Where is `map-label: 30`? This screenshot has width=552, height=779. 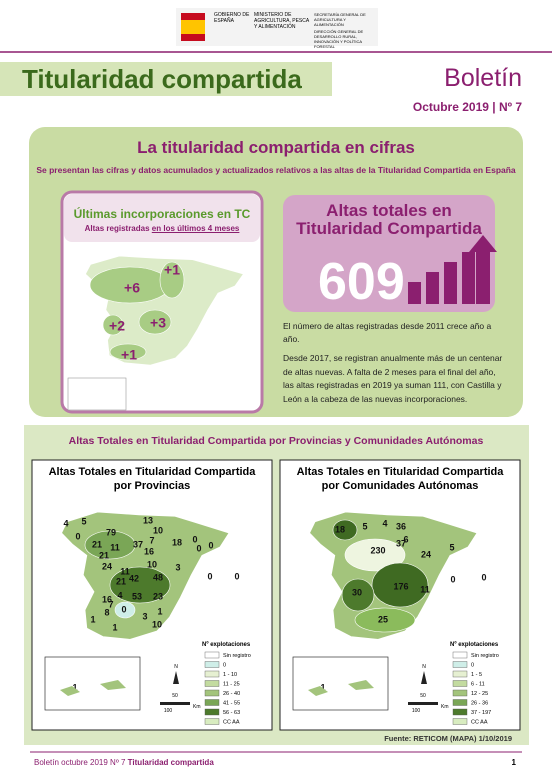 map-label: 30 is located at coordinates (357, 592).